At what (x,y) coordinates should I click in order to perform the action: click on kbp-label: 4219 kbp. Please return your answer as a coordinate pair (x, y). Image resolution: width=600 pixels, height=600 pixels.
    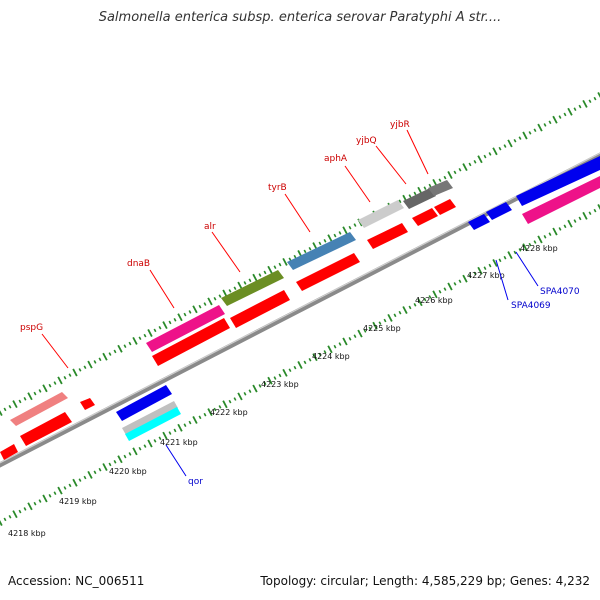
    Looking at the image, I should click on (78, 501).